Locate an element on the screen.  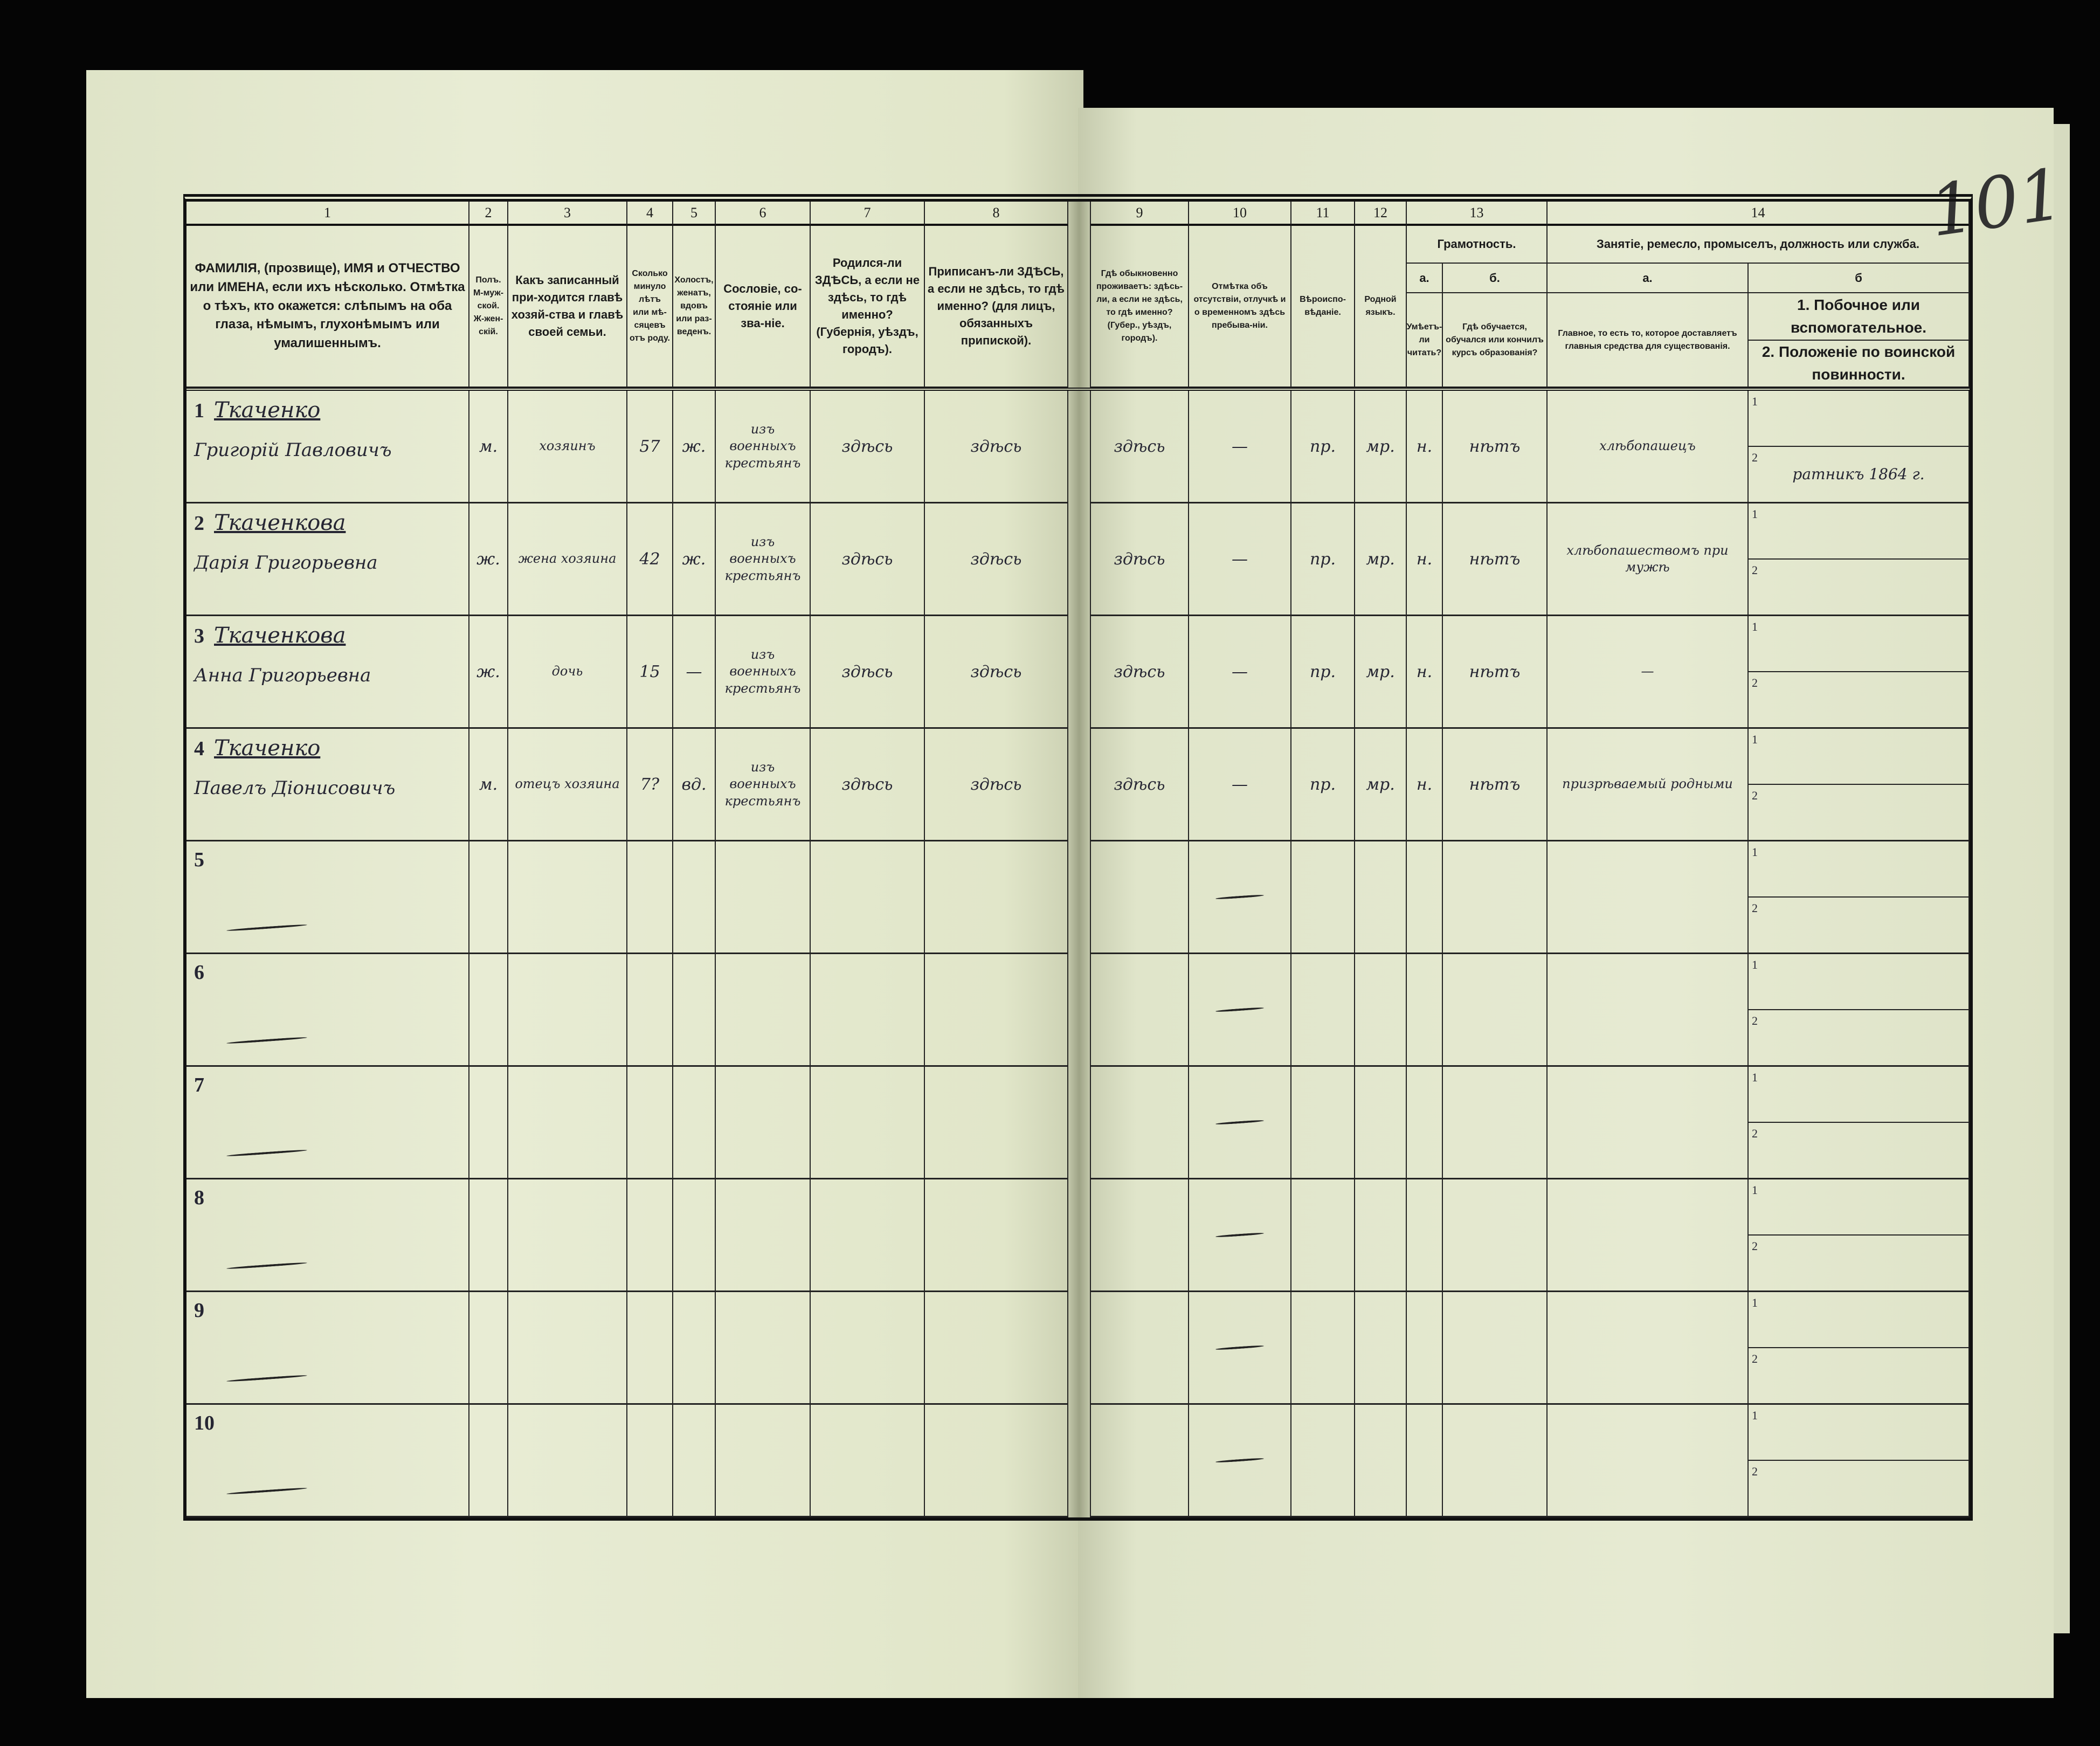
given-name: Григорій Павловичъ is located at coordinates (293, 450).